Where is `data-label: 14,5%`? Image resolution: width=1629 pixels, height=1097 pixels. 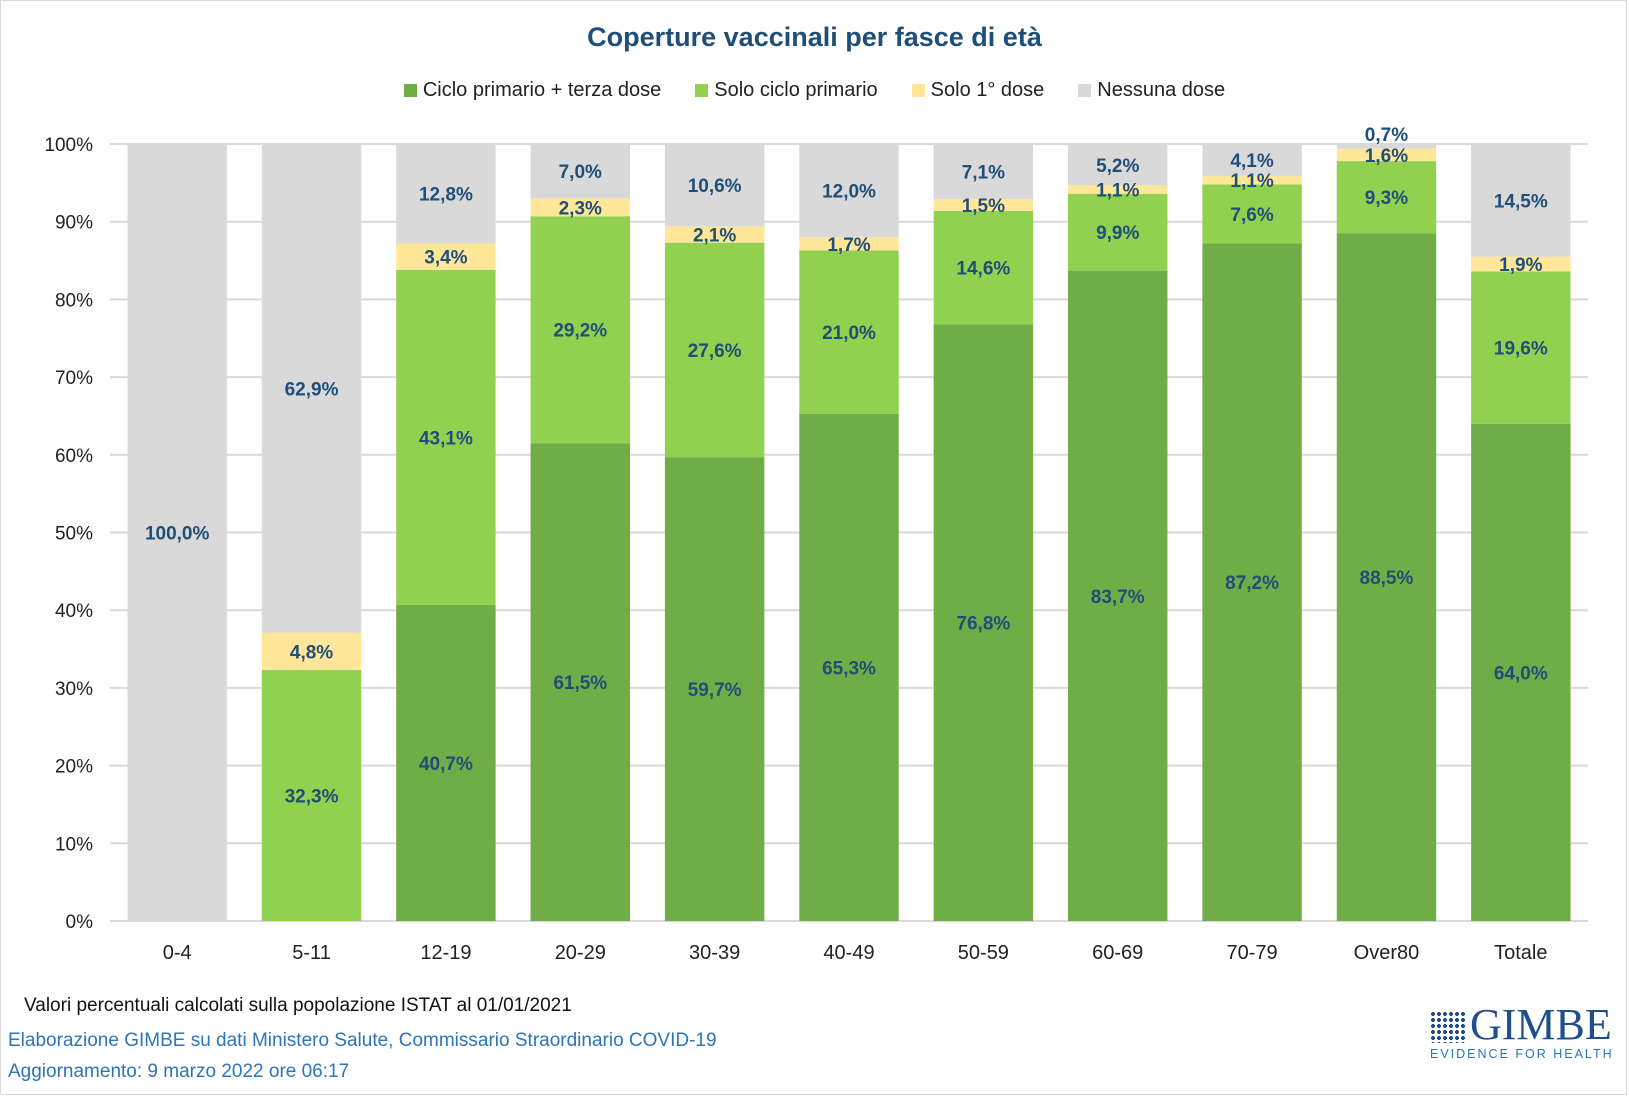 data-label: 14,5% is located at coordinates (1521, 201).